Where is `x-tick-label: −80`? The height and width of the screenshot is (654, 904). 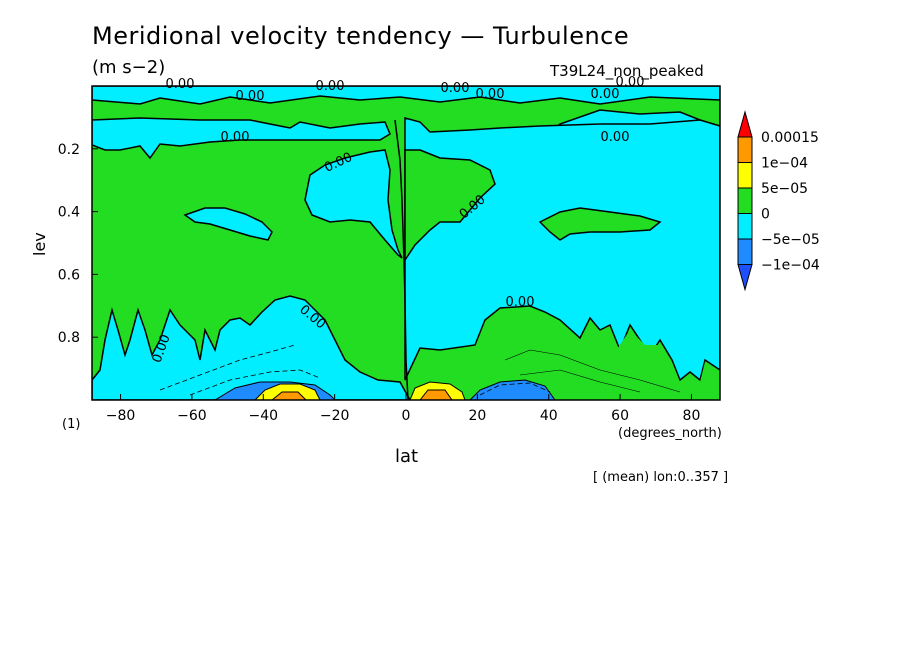
x-tick-label: −80 is located at coordinates (121, 416).